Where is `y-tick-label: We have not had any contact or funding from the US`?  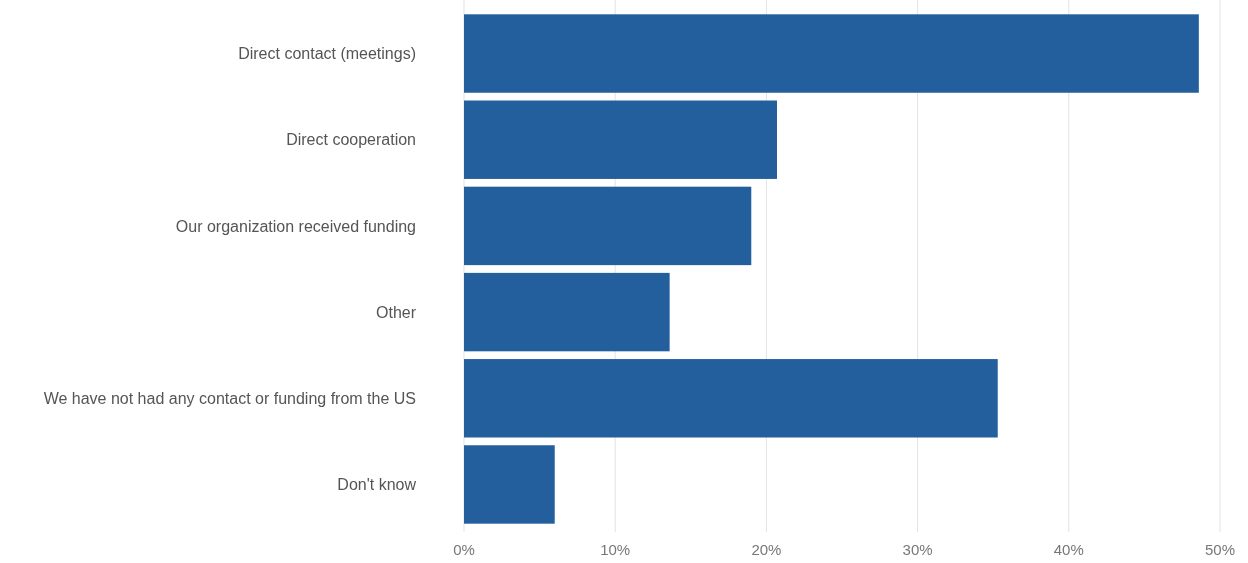 y-tick-label: We have not had any contact or funding from the US is located at coordinates (229, 398).